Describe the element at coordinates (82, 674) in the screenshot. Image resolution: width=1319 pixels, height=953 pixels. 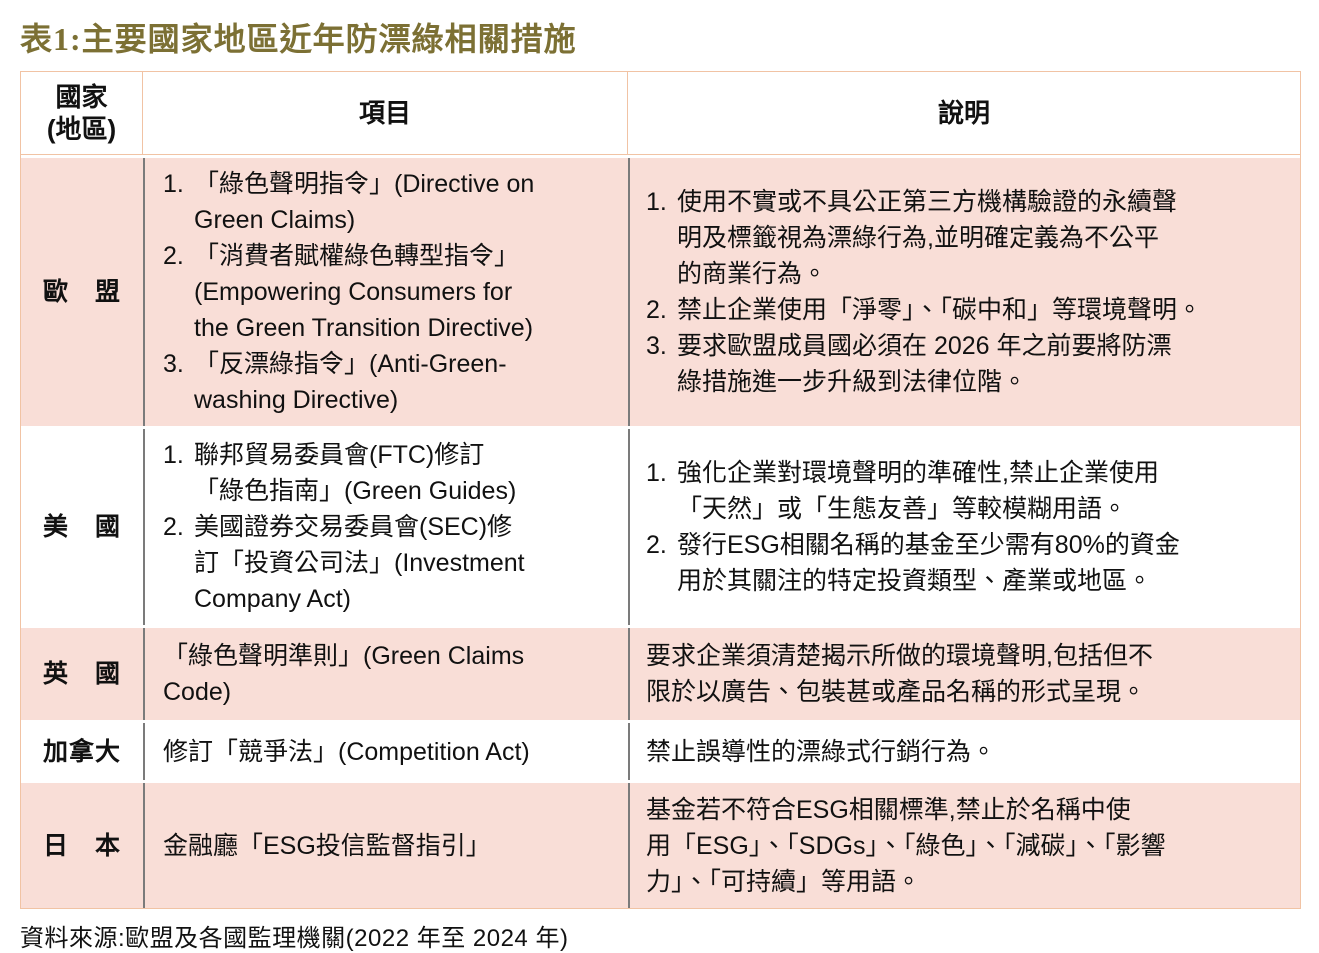
I see `country-cell: 英 國` at that location.